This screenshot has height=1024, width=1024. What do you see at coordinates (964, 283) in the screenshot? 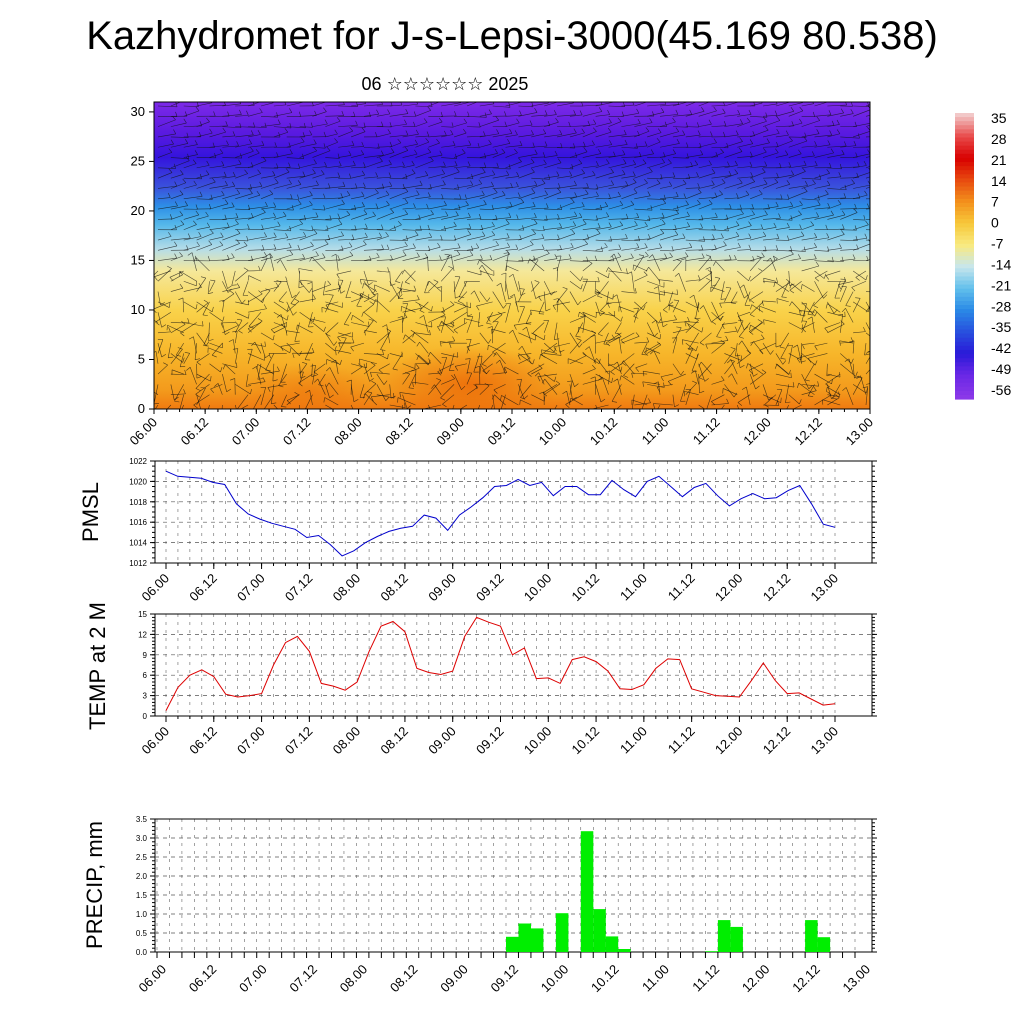
I see `colorbar-band` at bounding box center [964, 283].